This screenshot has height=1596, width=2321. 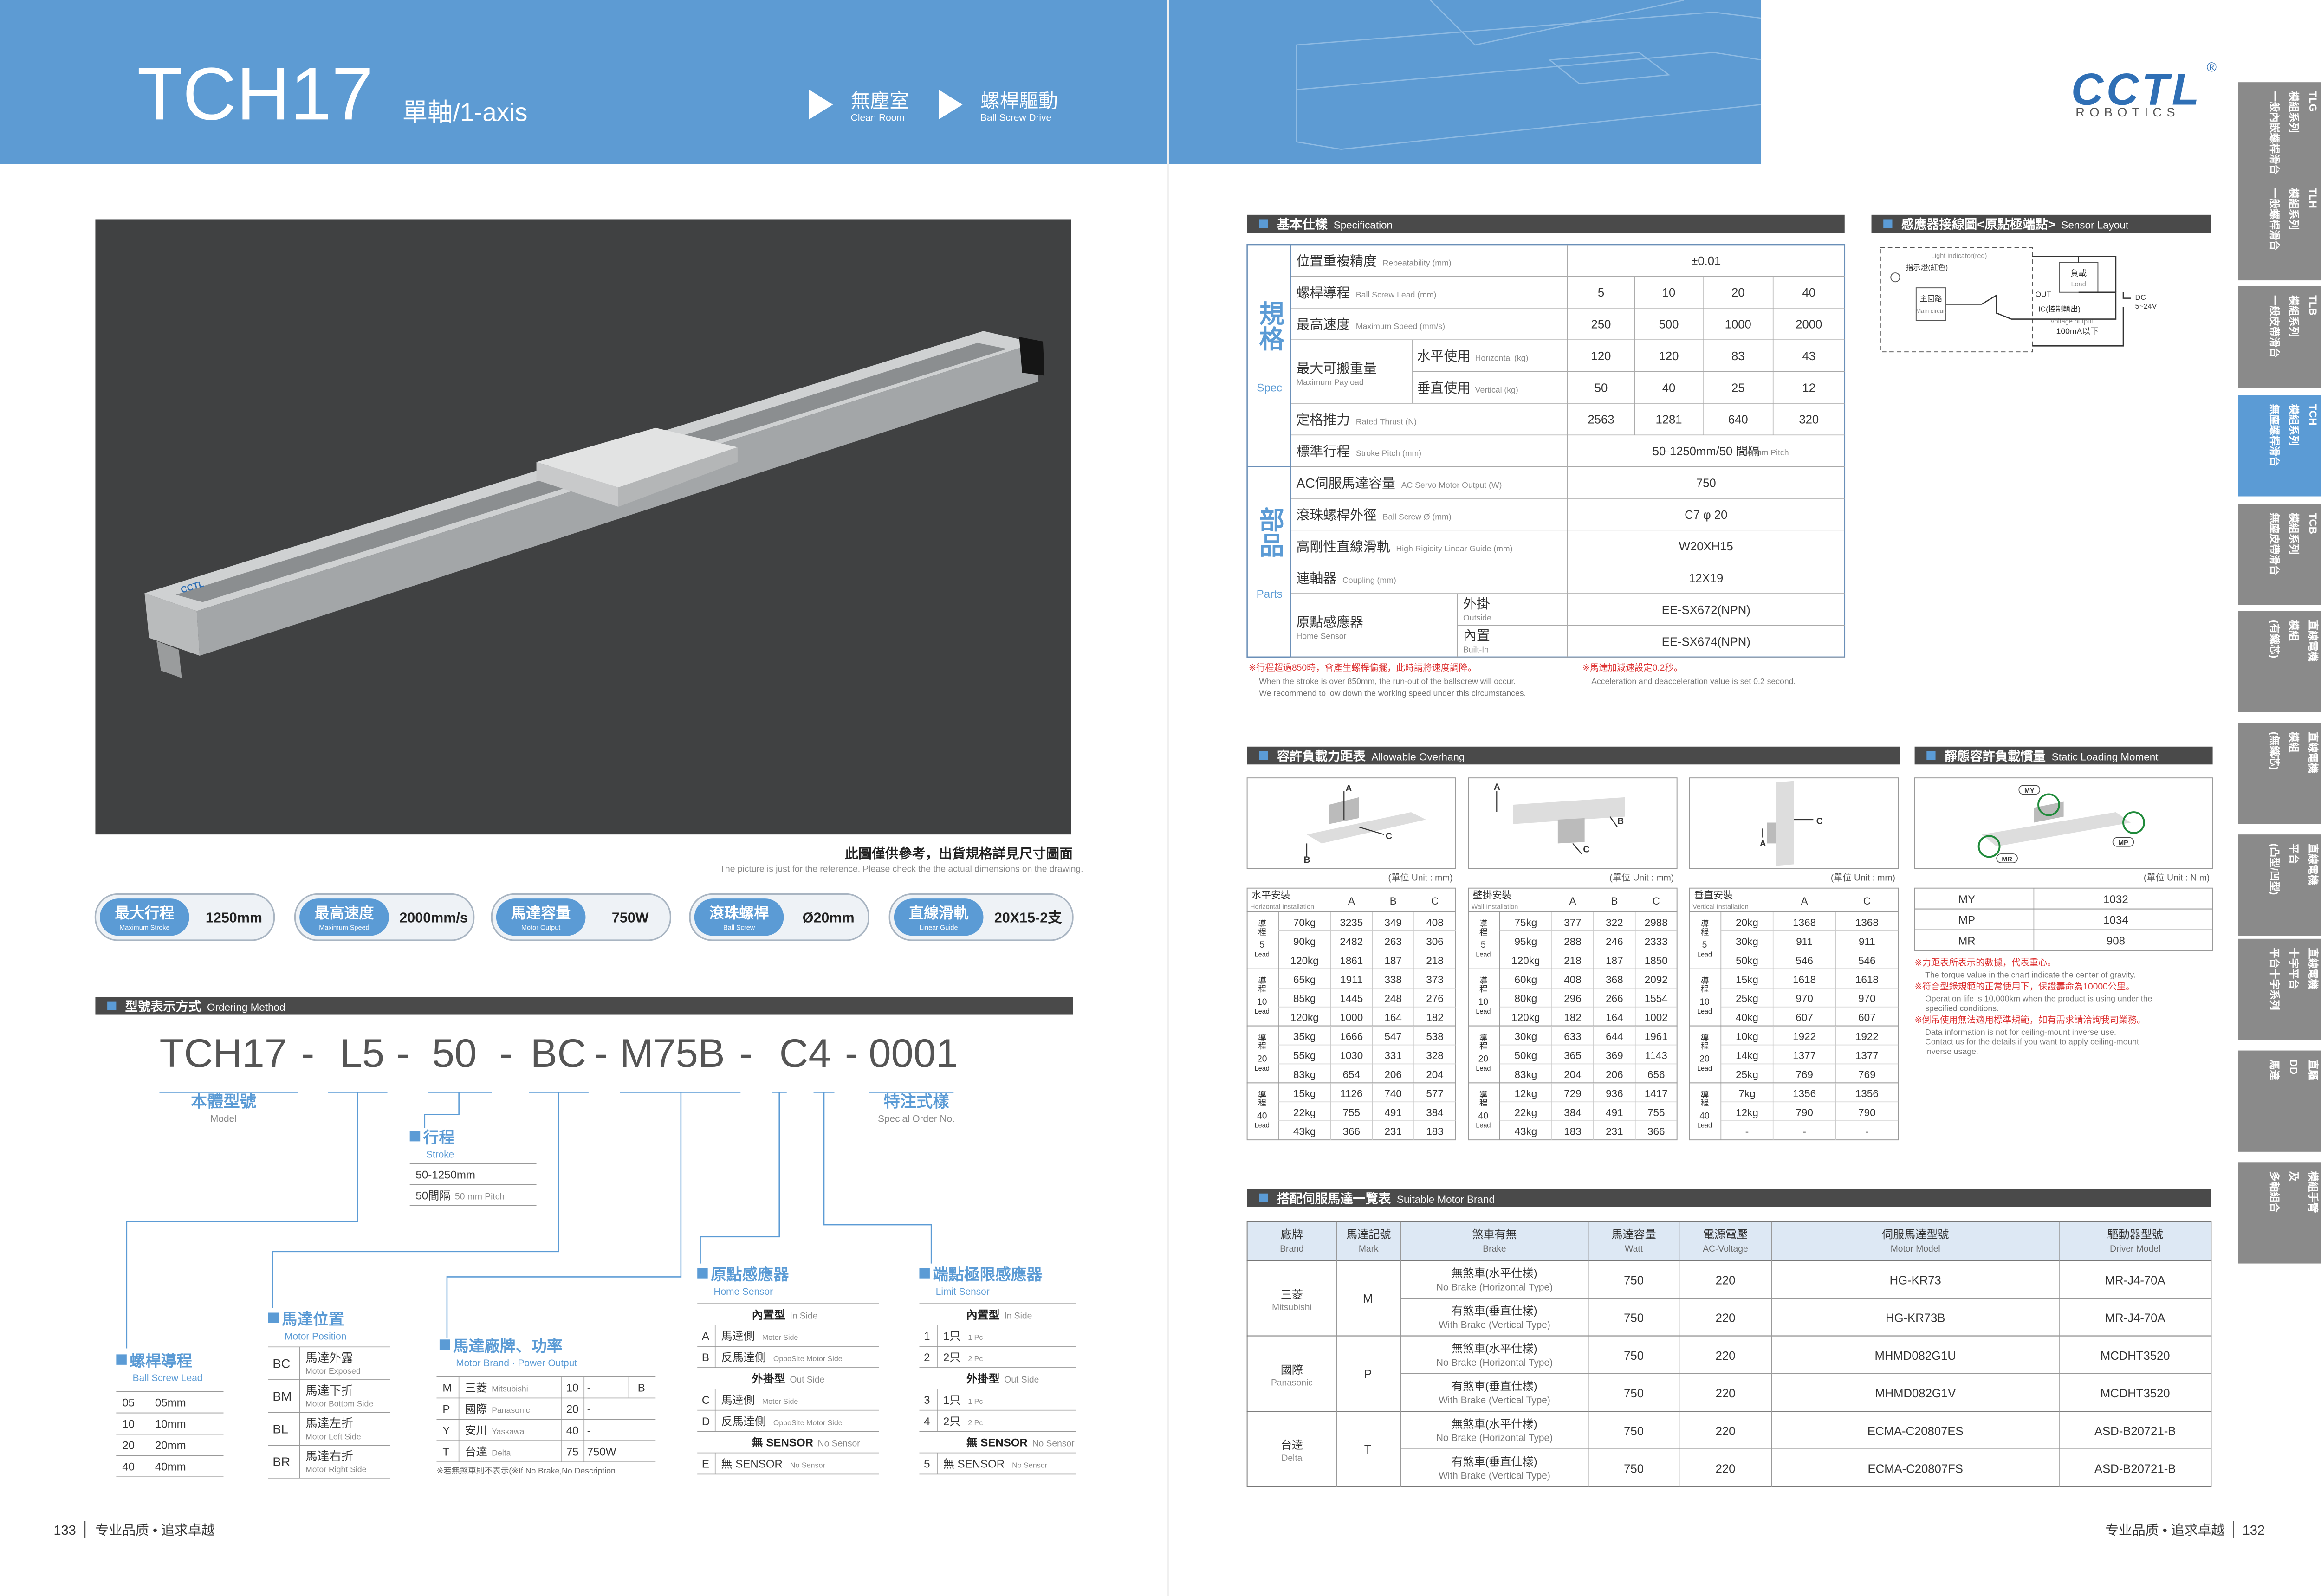 What do you see at coordinates (1656, 1055) in the screenshot?
I see `overhang-value: 1143` at bounding box center [1656, 1055].